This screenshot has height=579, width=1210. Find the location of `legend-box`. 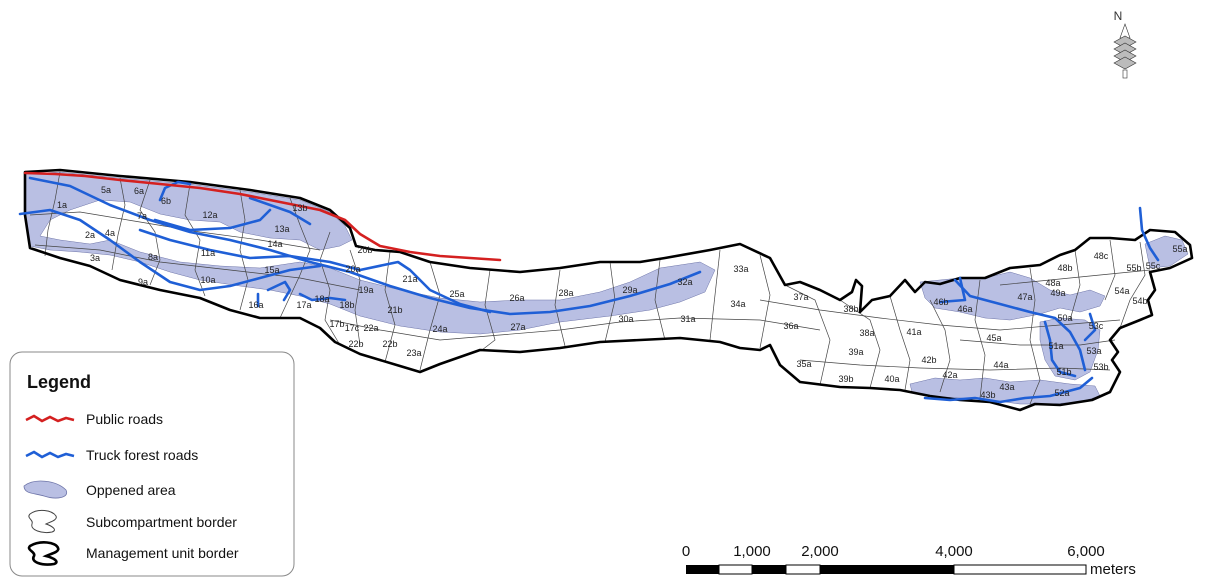

legend-box is located at coordinates (152, 464).